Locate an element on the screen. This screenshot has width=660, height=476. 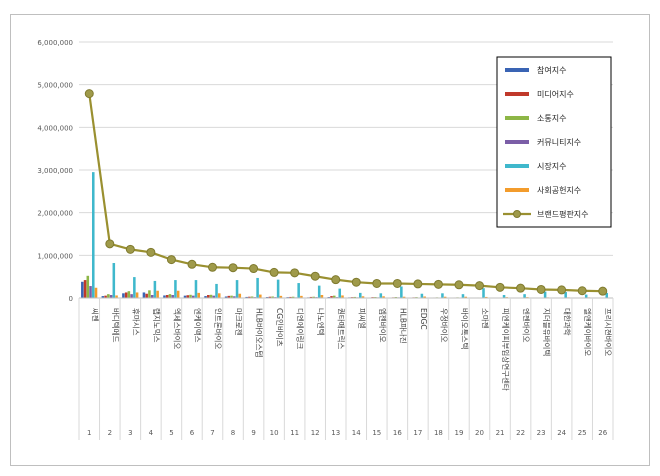
category-label: 우정바이오 is located at coordinates (444, 325).